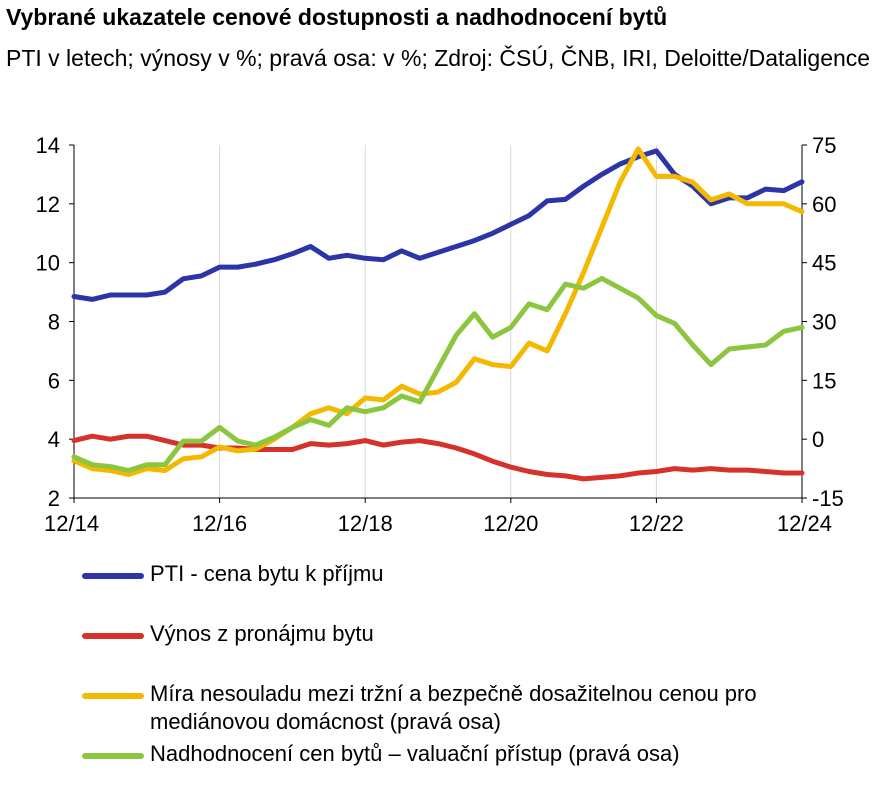 This screenshot has height=786, width=887. I want to click on left-tick-label: 2, so click(54, 498).